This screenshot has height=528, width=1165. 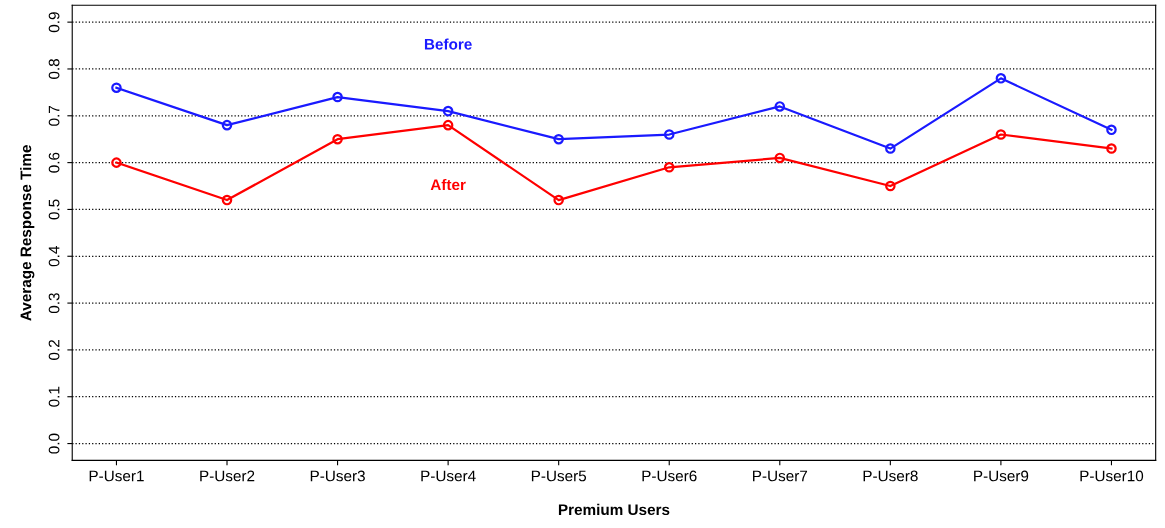 What do you see at coordinates (116, 476) in the screenshot?
I see `x-tick-label: P-User1` at bounding box center [116, 476].